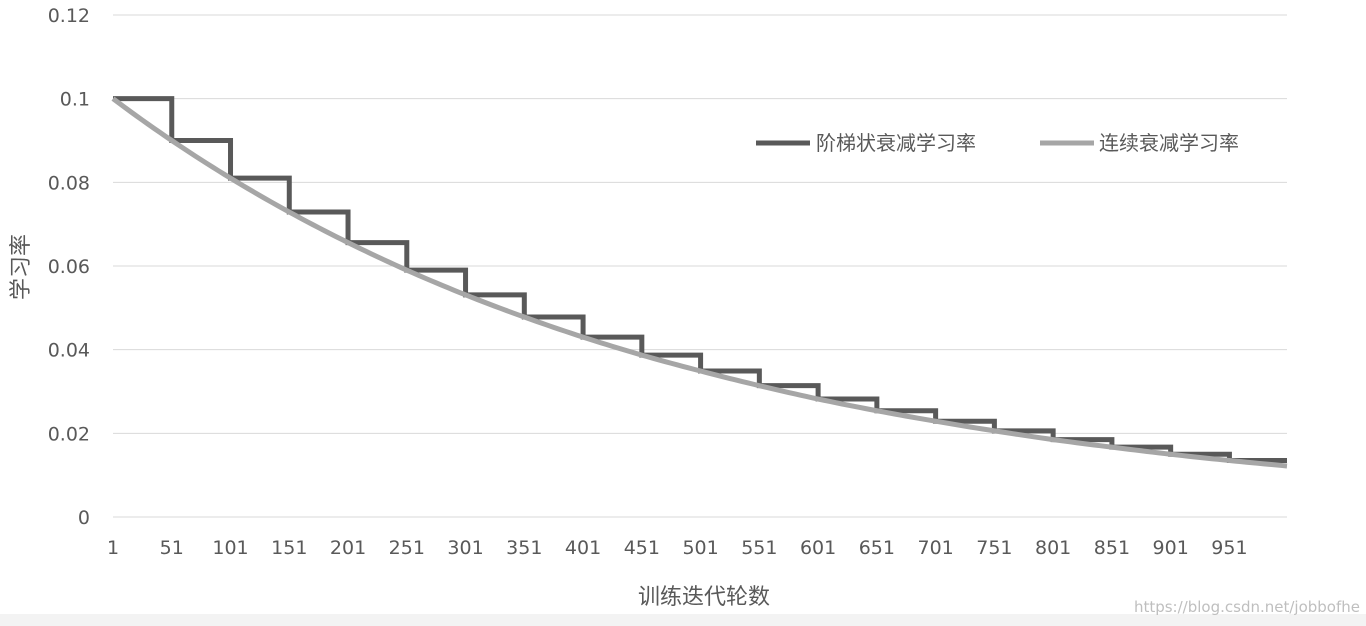 The width and height of the screenshot is (1366, 626). Describe the element at coordinates (84, 518) in the screenshot. I see `y-tick-label: 0` at that location.